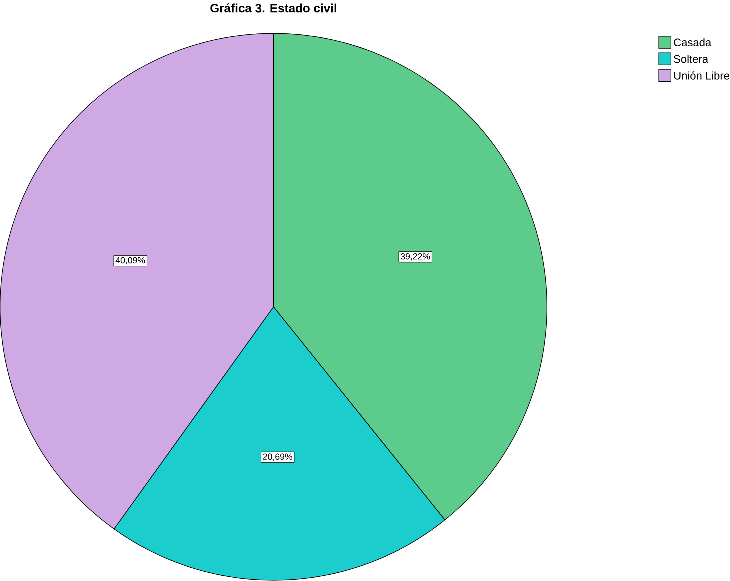  I want to click on legend-label: Unión Libre, so click(702, 76).